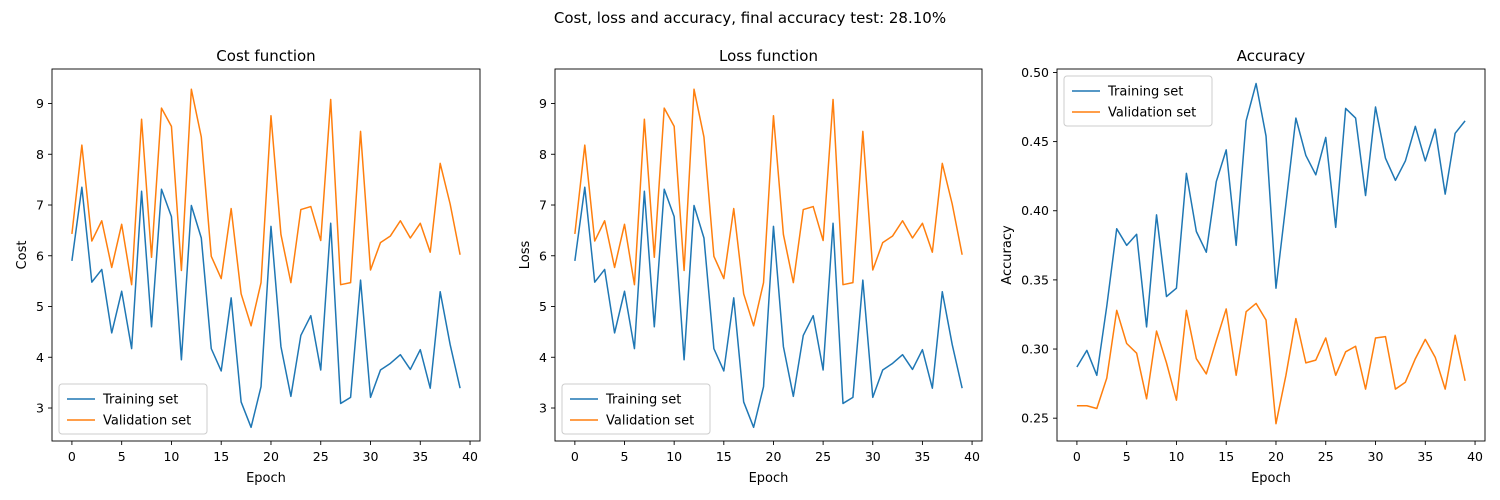 Image resolution: width=1500 pixels, height=500 pixels. I want to click on accuracy-chart-xlabel: Epoch, so click(1271, 478).